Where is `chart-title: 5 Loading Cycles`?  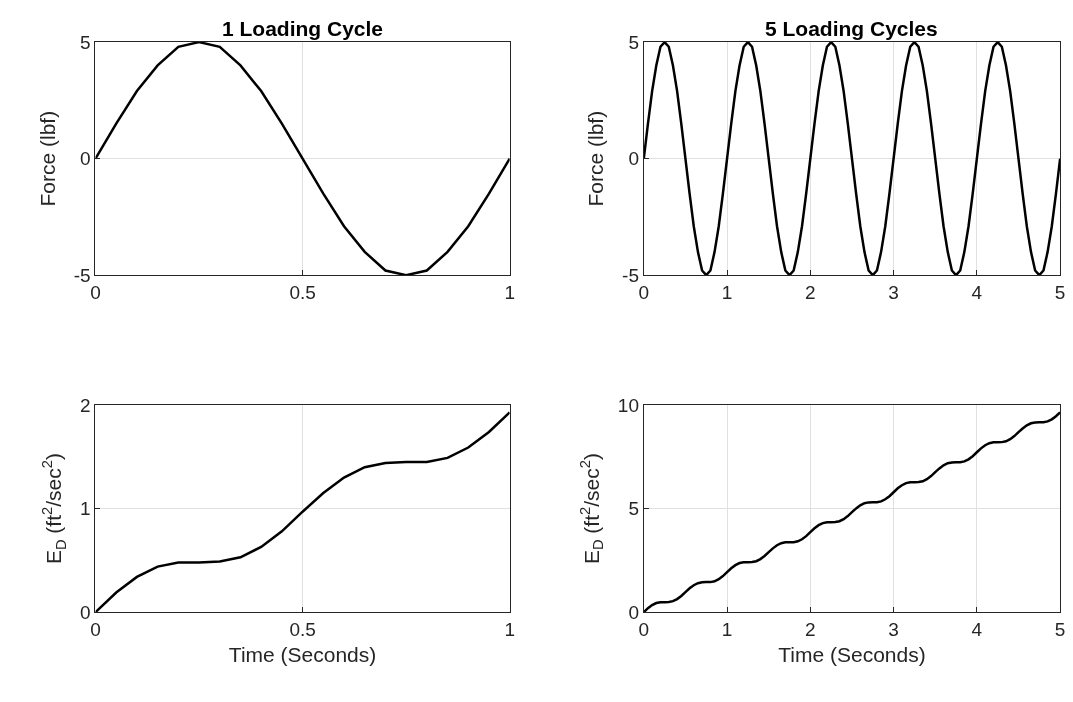 chart-title: 5 Loading Cycles is located at coordinates (851, 28).